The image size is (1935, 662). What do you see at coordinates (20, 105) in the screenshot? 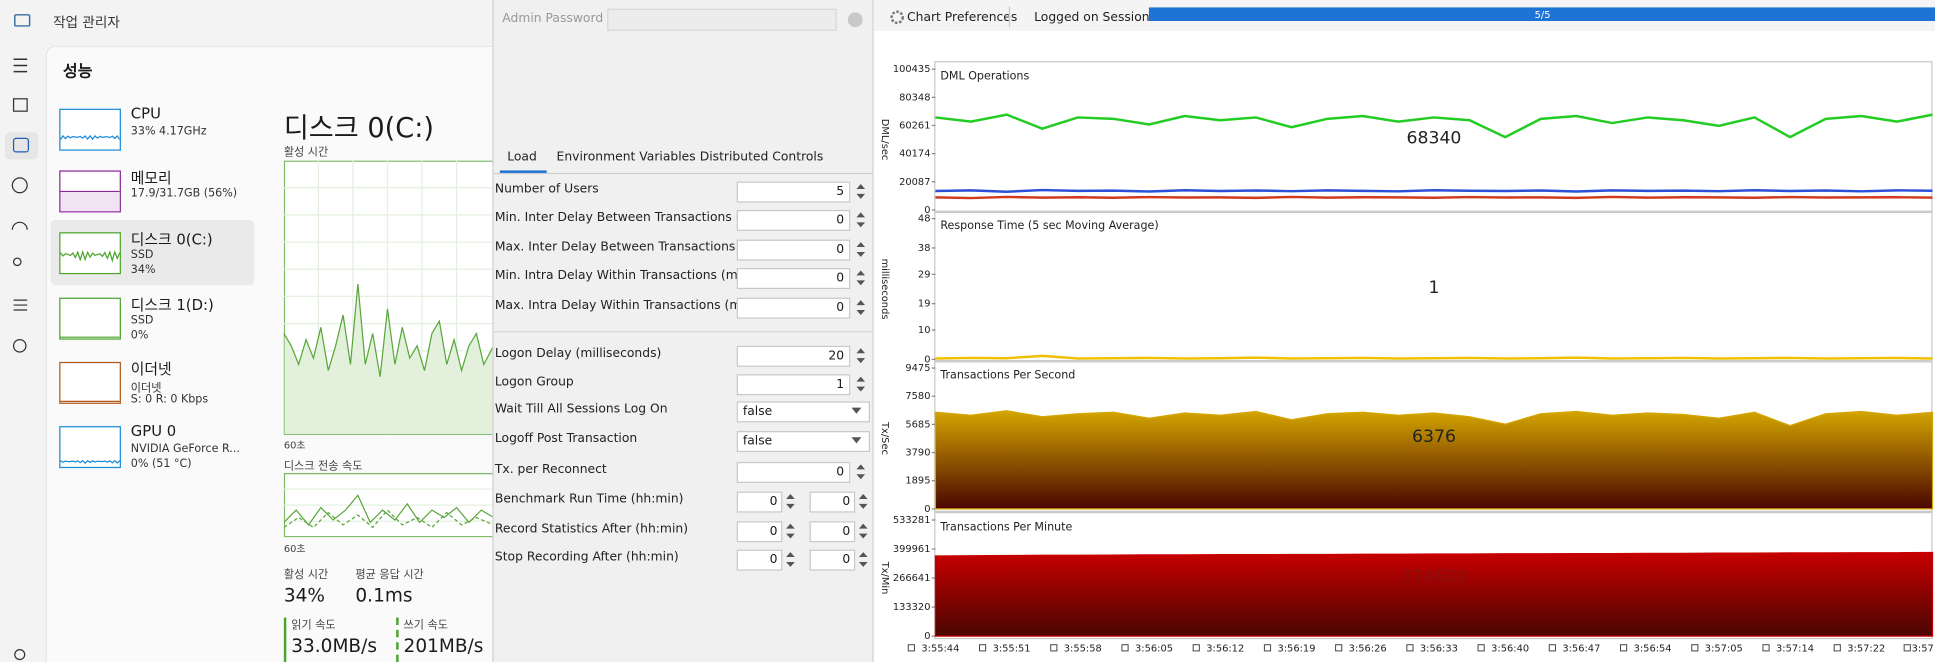
I see `processes-icon` at bounding box center [20, 105].